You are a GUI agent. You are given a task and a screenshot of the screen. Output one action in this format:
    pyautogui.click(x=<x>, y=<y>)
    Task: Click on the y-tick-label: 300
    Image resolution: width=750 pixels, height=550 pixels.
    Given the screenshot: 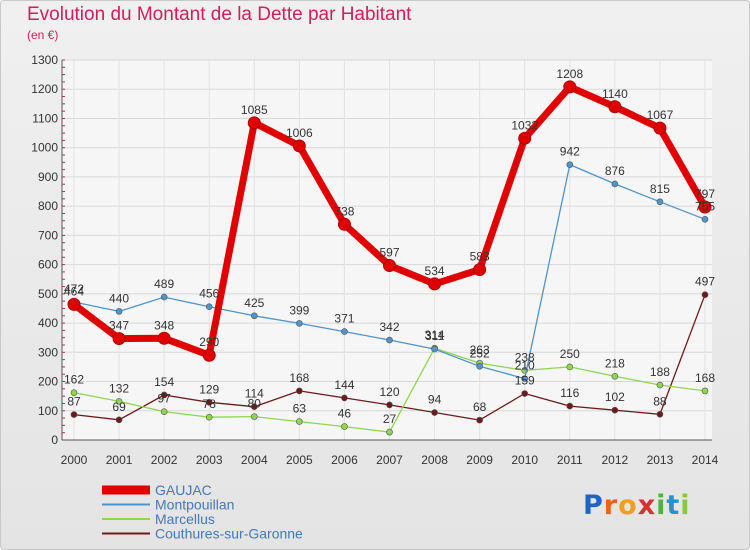 What is the action you would take?
    pyautogui.click(x=48, y=352)
    